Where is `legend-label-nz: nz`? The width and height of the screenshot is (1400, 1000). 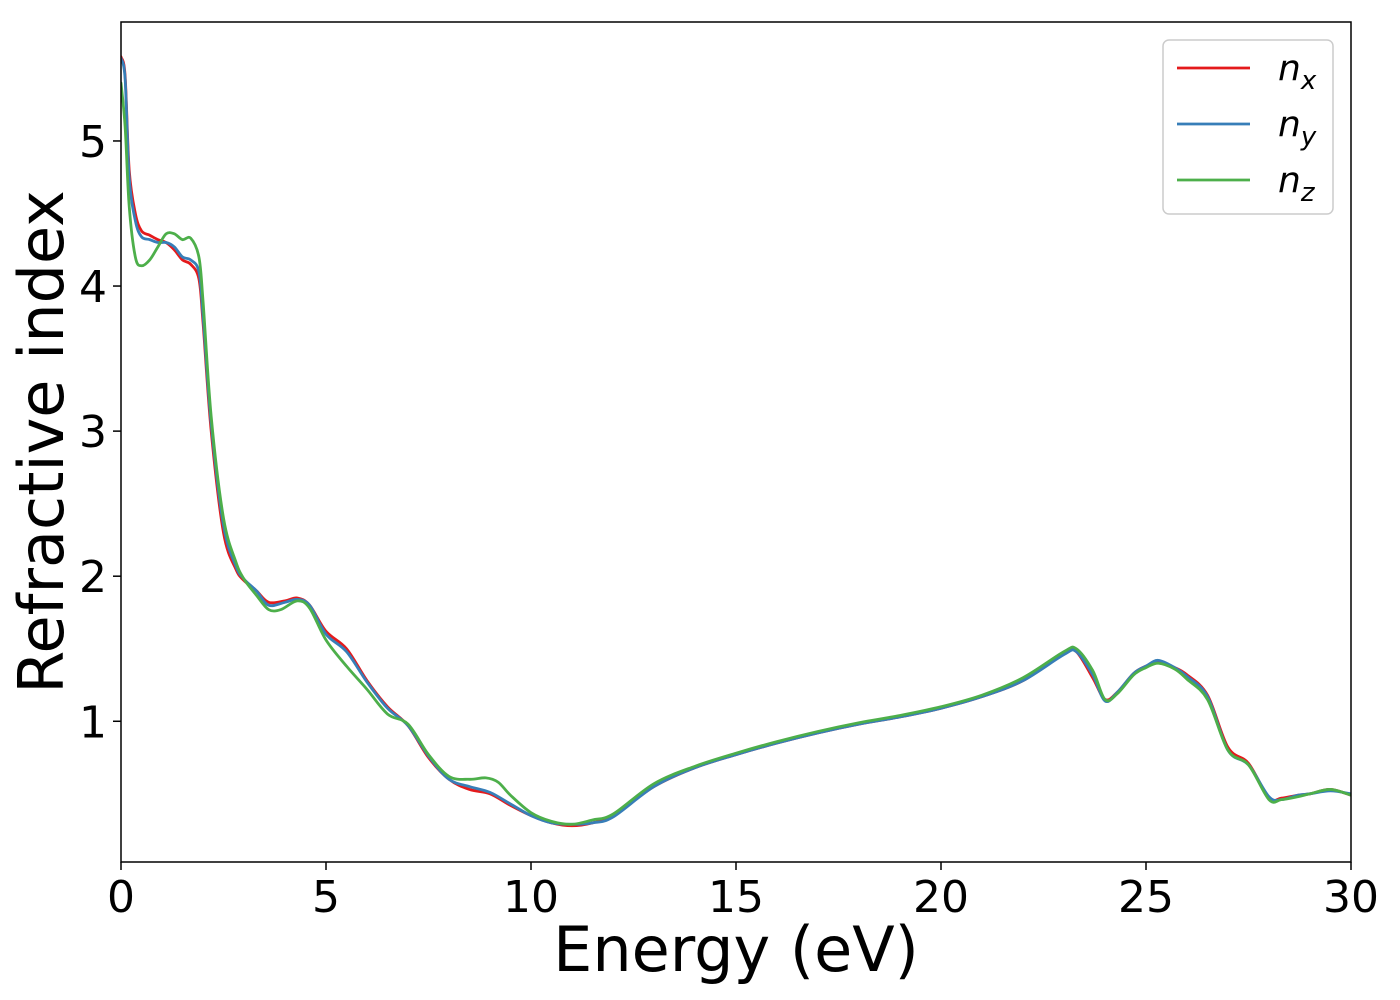 legend-label-nz: nz is located at coordinates (1297, 184).